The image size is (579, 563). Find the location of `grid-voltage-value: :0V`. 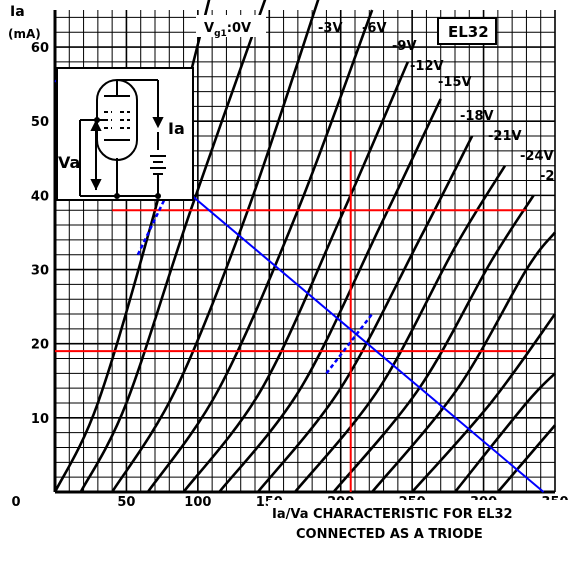

grid-voltage-value: :0V is located at coordinates (239, 28).